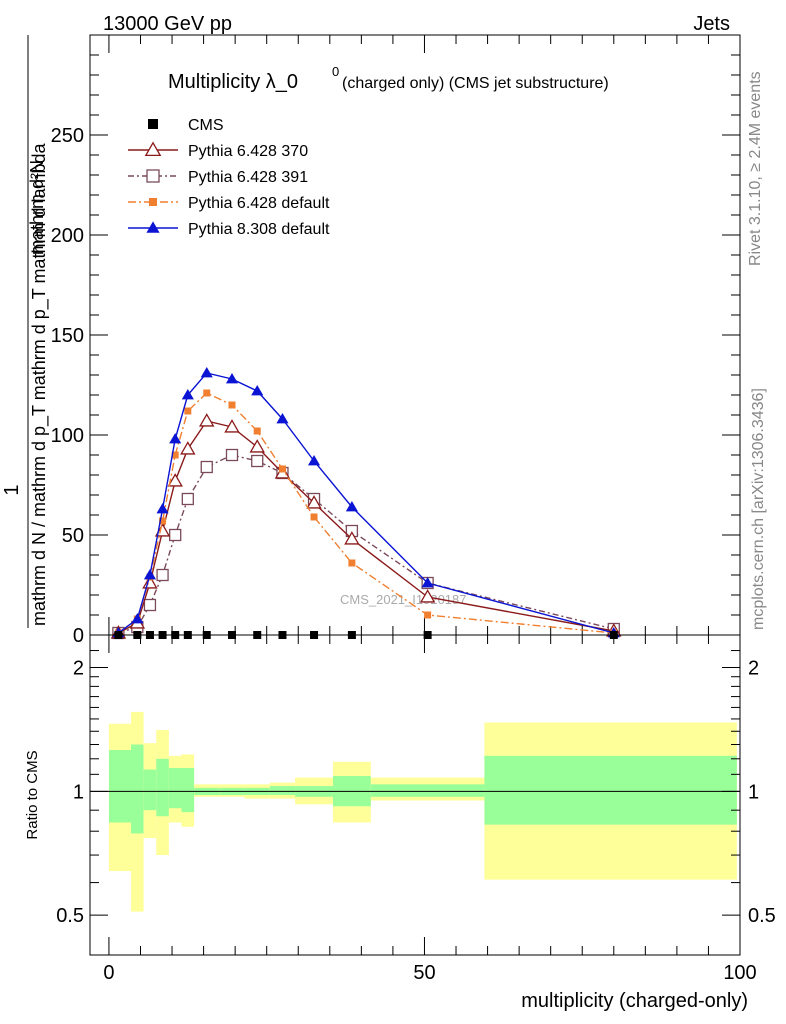  I want to click on main-ytick-label: 200, so click(67, 236).